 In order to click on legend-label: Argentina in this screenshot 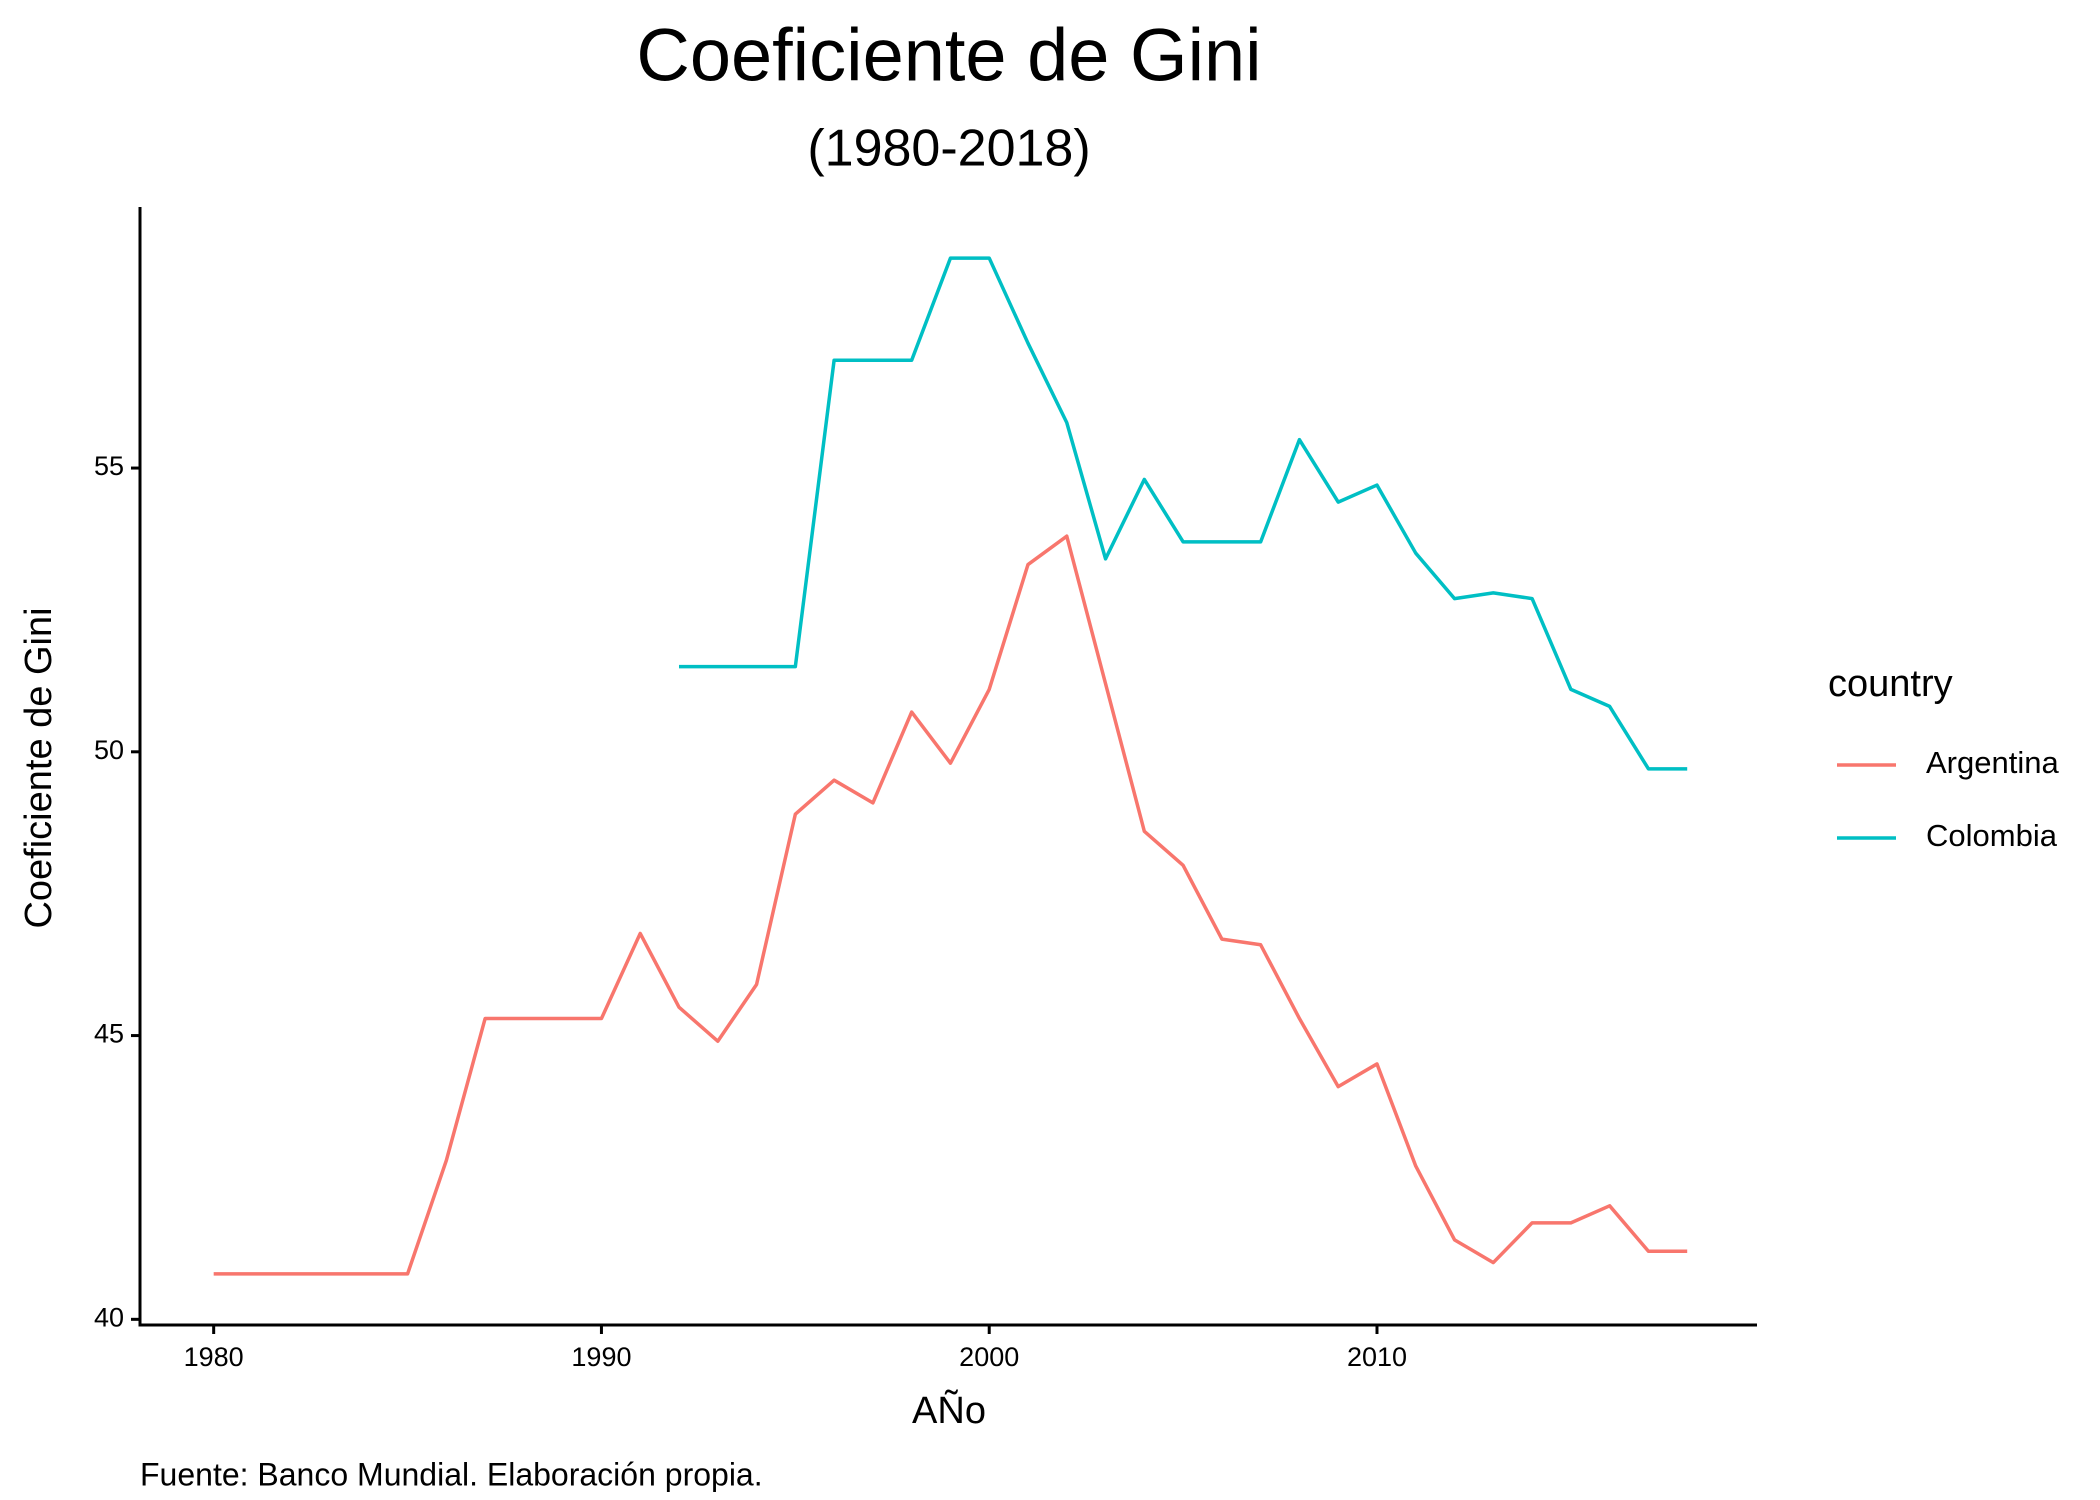, I will do `click(1992, 762)`.